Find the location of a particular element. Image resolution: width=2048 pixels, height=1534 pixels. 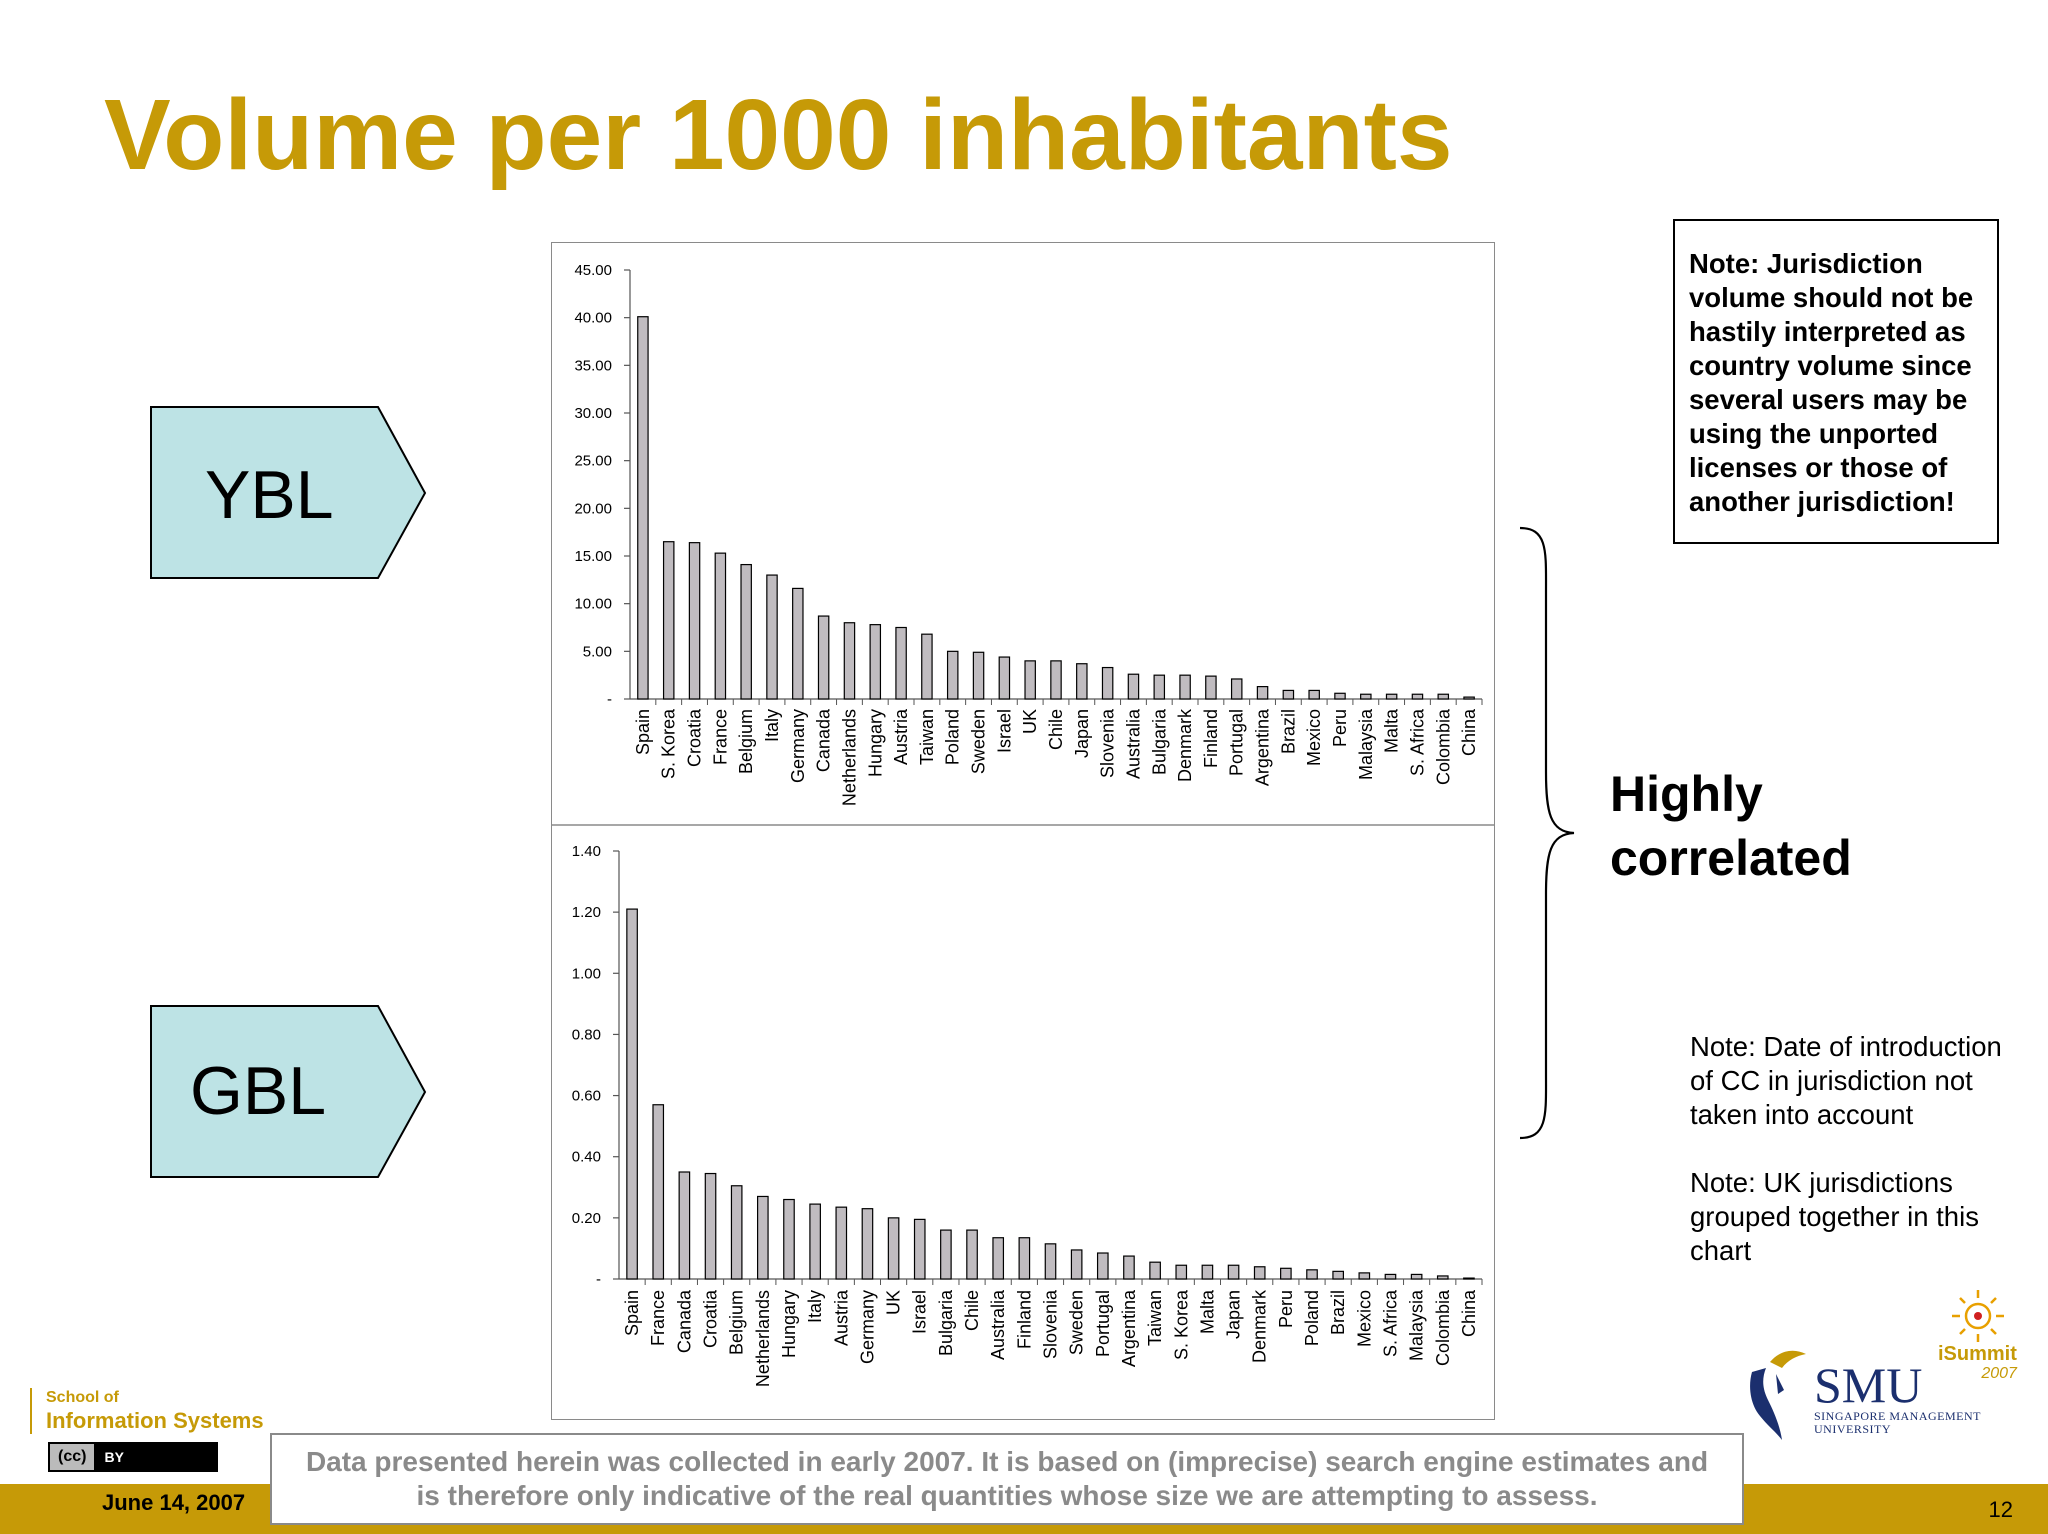

gbl-category-label: Argentina is located at coordinates (1129, 1328).